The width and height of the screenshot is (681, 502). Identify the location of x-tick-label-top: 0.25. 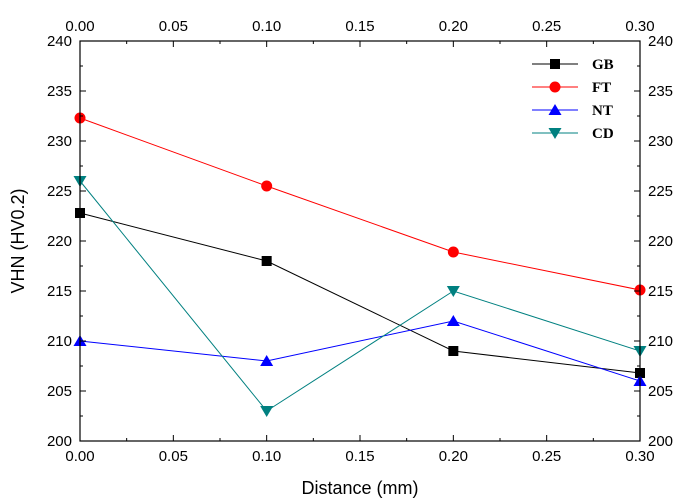
(546, 26).